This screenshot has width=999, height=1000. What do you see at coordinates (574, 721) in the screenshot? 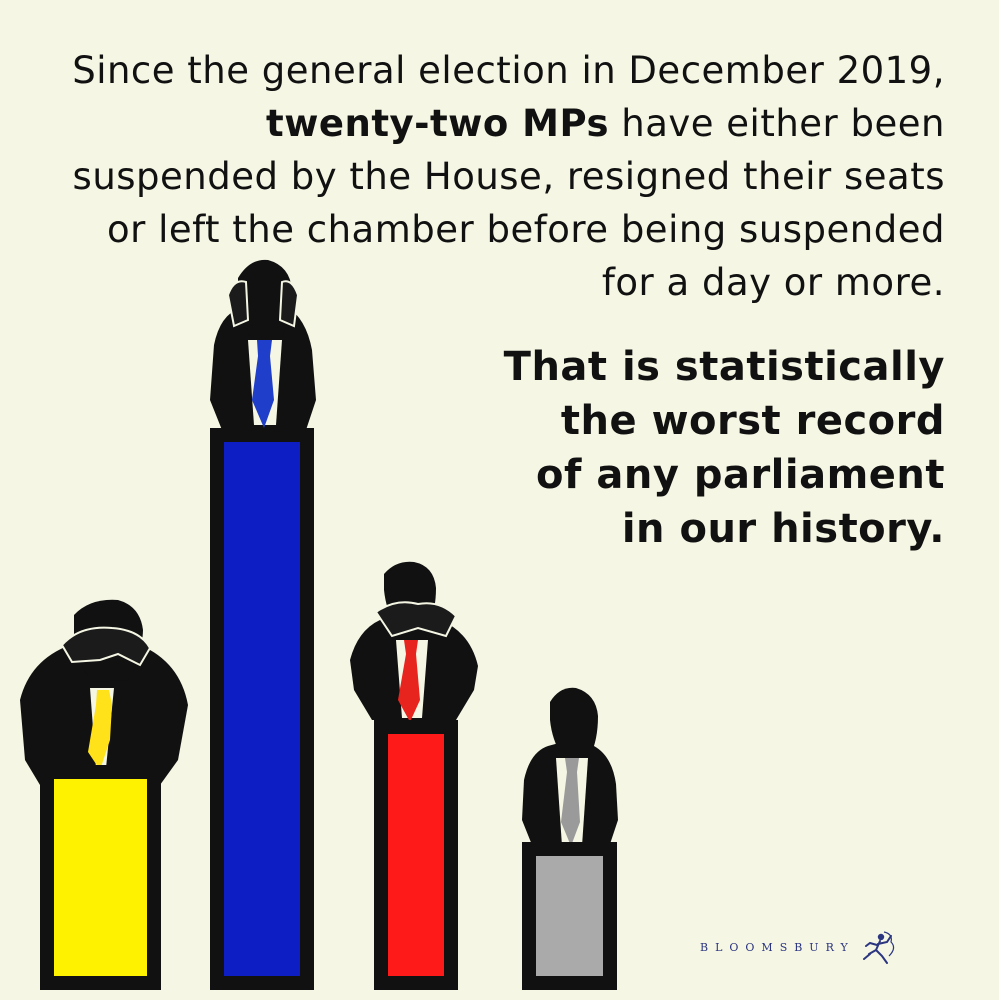
I see `figure-grey-head` at bounding box center [574, 721].